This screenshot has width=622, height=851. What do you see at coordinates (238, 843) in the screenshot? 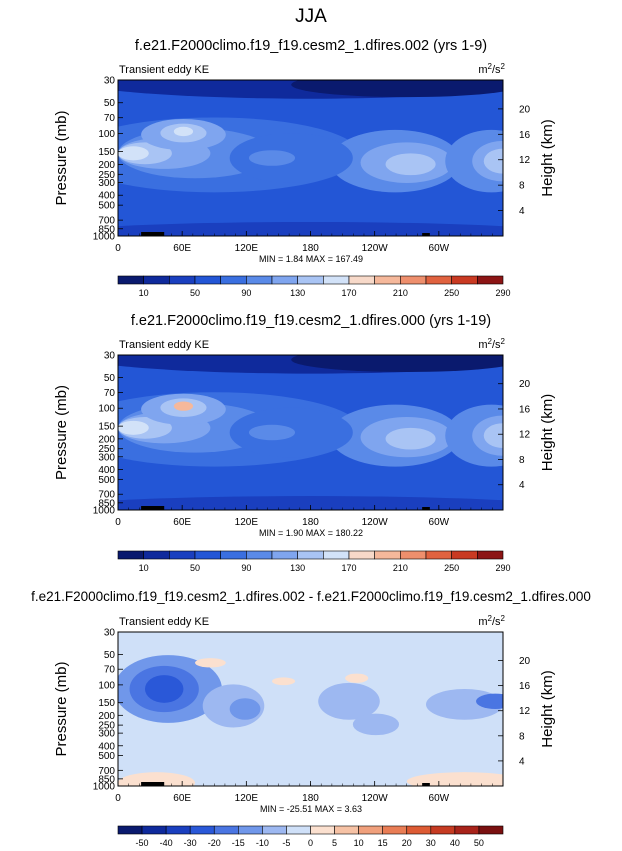
I see `colorbar-label: -15` at bounding box center [238, 843].